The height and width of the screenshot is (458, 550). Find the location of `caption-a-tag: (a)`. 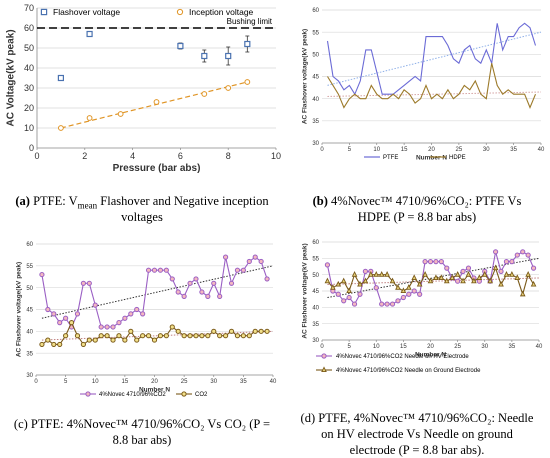

caption-a-tag: (a) is located at coordinates (22, 201).